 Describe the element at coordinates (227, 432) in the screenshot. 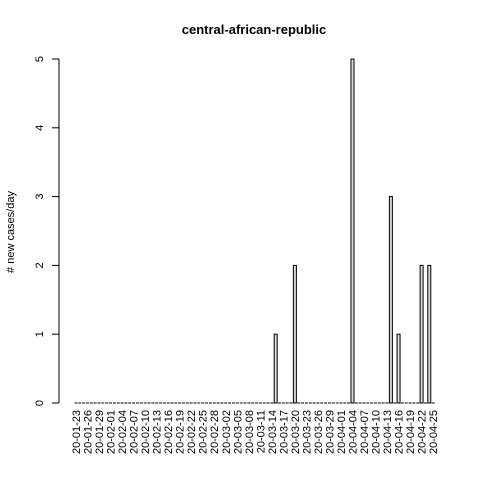

I see `x-tick-label: 20-03-02` at that location.